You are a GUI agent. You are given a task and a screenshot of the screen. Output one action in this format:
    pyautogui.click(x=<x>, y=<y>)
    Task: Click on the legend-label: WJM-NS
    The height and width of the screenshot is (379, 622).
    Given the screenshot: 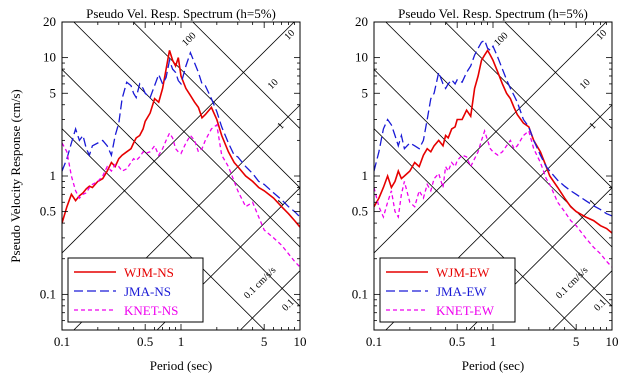 What is the action you would take?
    pyautogui.click(x=149, y=272)
    